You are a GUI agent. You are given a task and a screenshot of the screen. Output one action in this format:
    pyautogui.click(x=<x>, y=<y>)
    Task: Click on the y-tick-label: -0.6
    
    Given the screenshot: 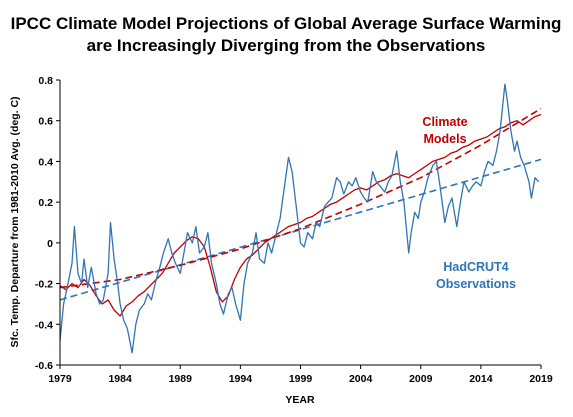 What is the action you would take?
    pyautogui.click(x=44, y=366)
    